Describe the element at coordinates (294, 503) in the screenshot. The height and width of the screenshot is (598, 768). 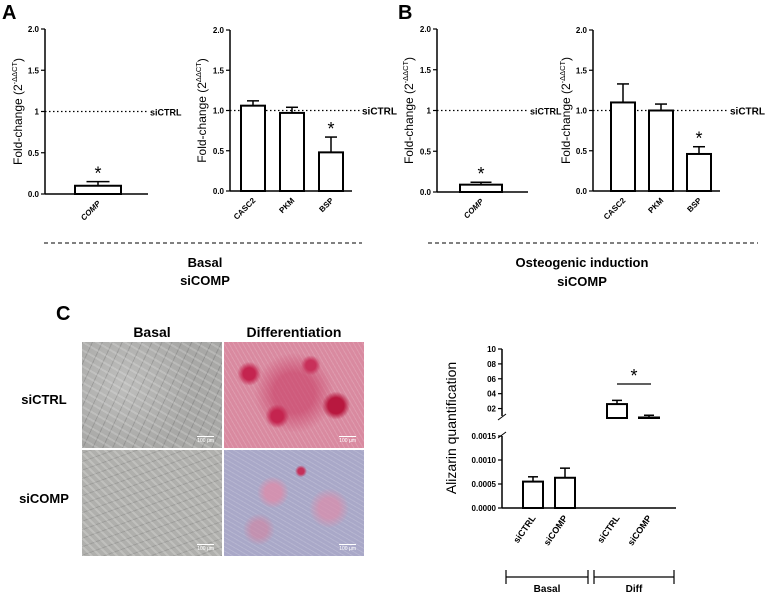
I see `micrograph-diff-sicomp: 100 µm` at that location.